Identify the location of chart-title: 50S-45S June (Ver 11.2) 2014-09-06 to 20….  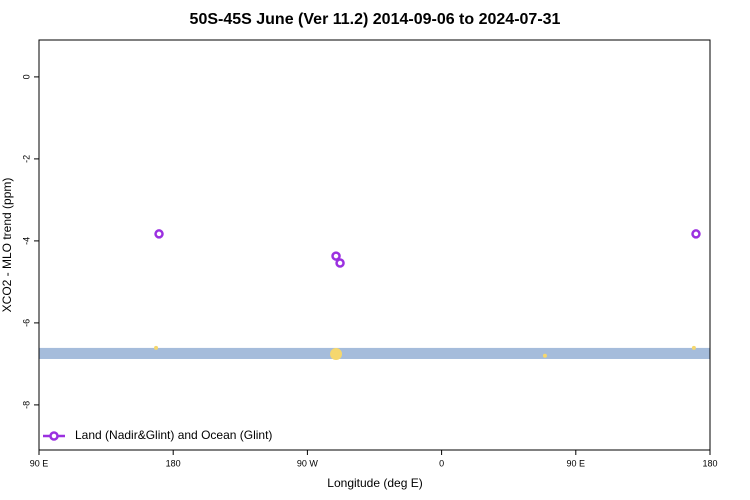
(375, 19).